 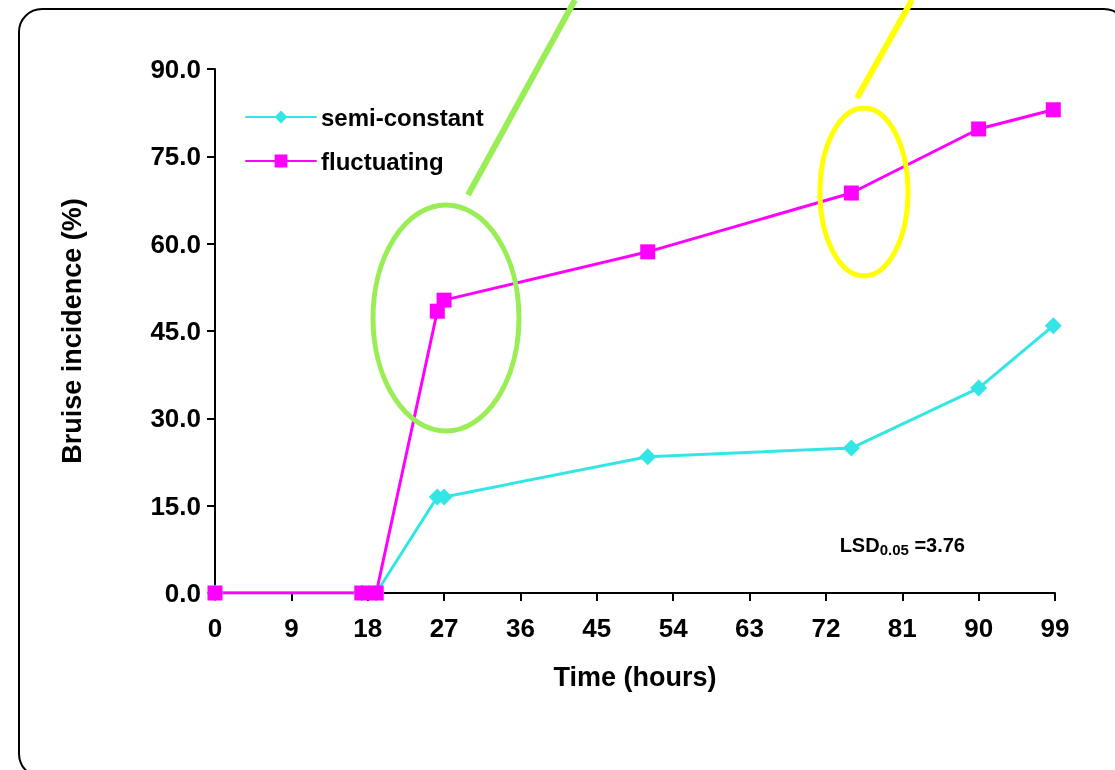 I want to click on y-tick-label: 75.0, so click(x=175, y=156).